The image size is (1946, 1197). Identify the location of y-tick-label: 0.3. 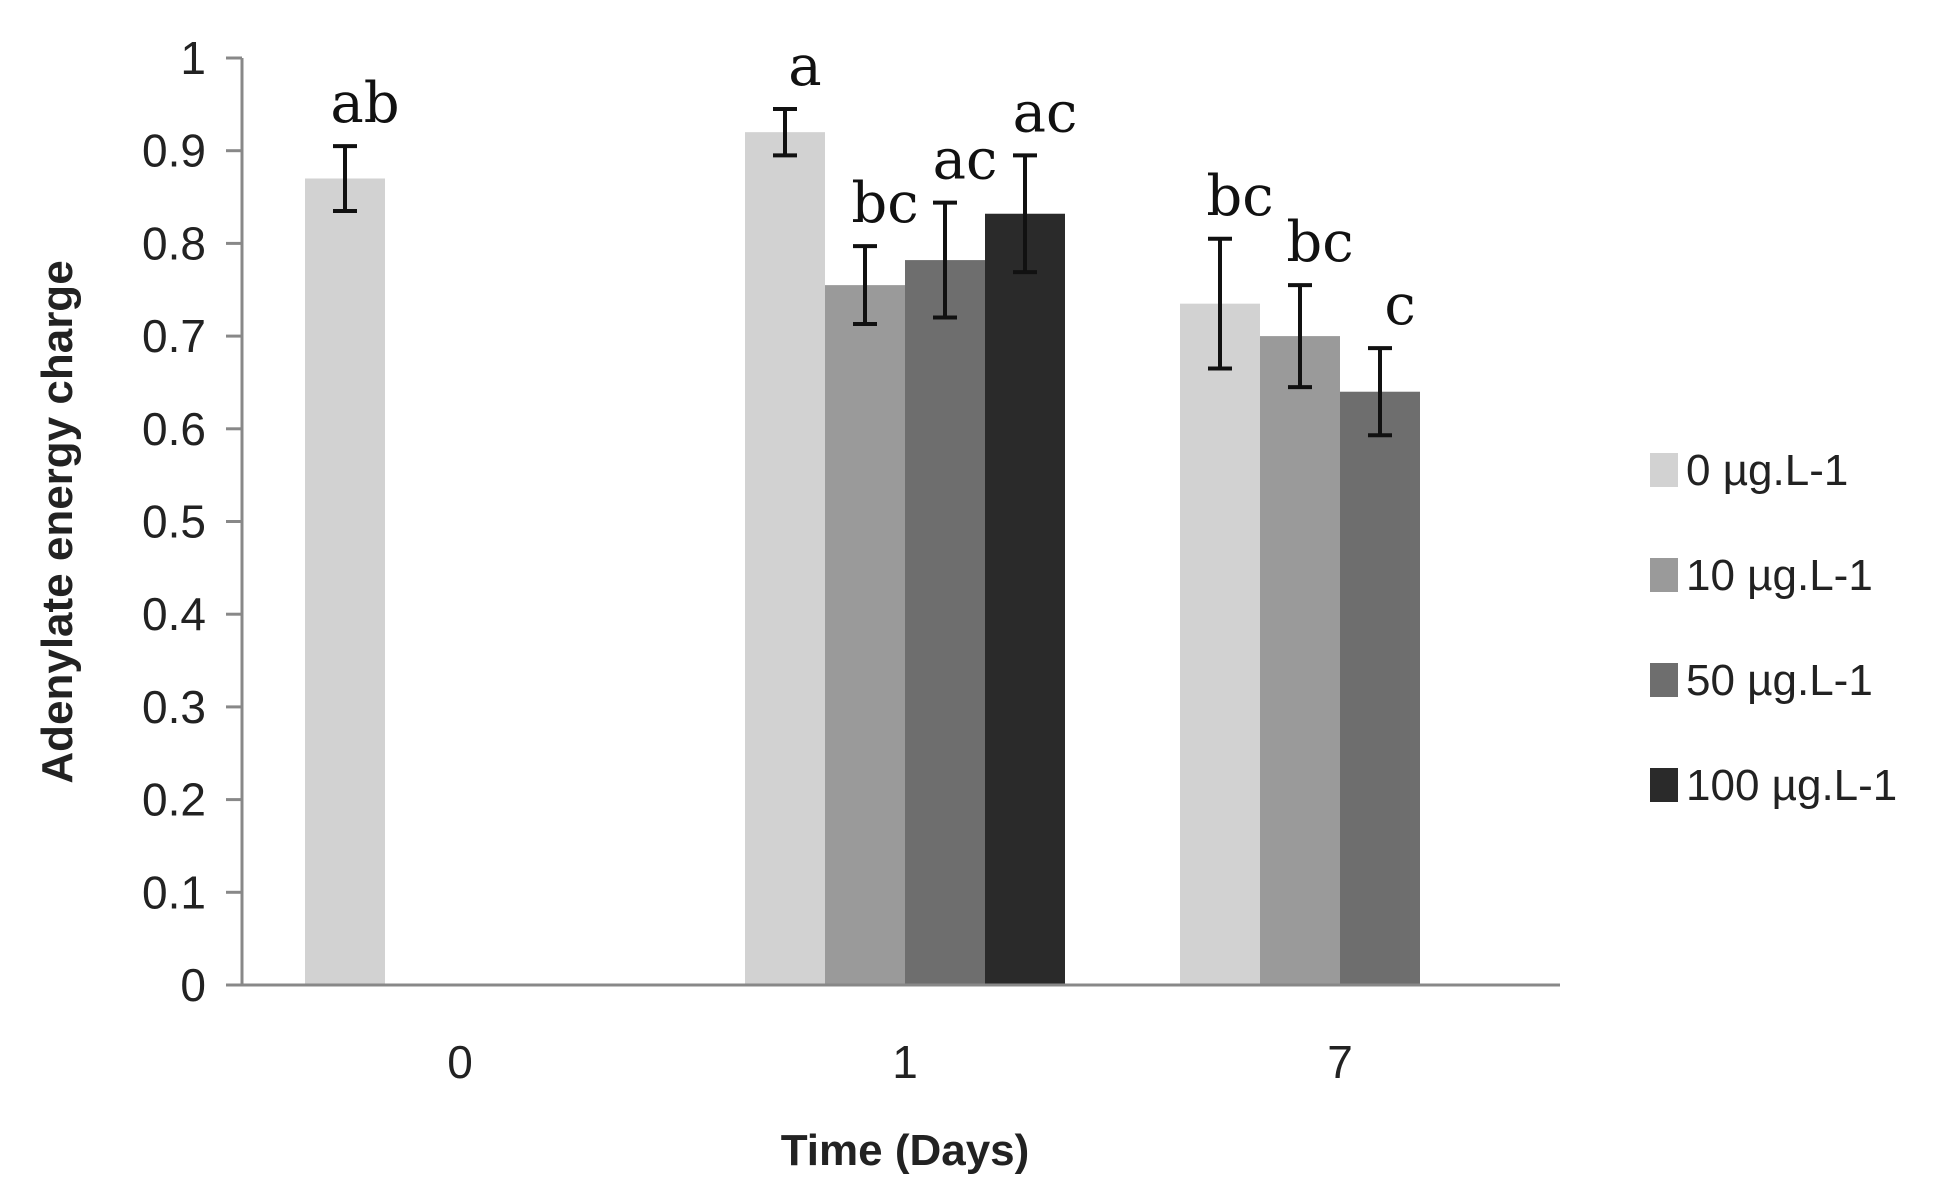
(174, 707).